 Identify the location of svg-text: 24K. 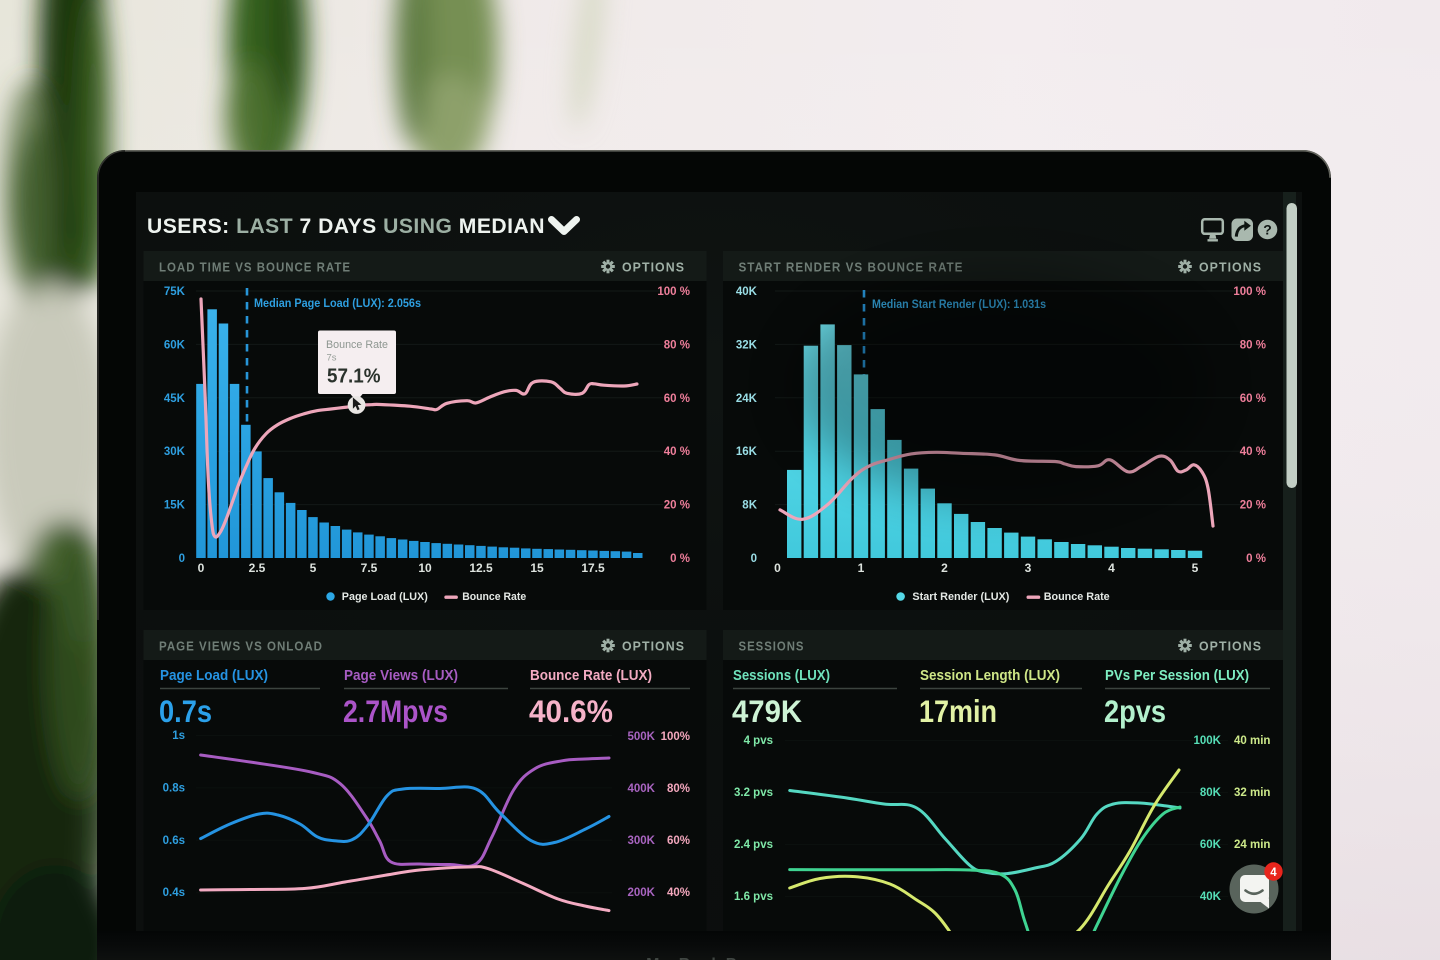
(747, 399).